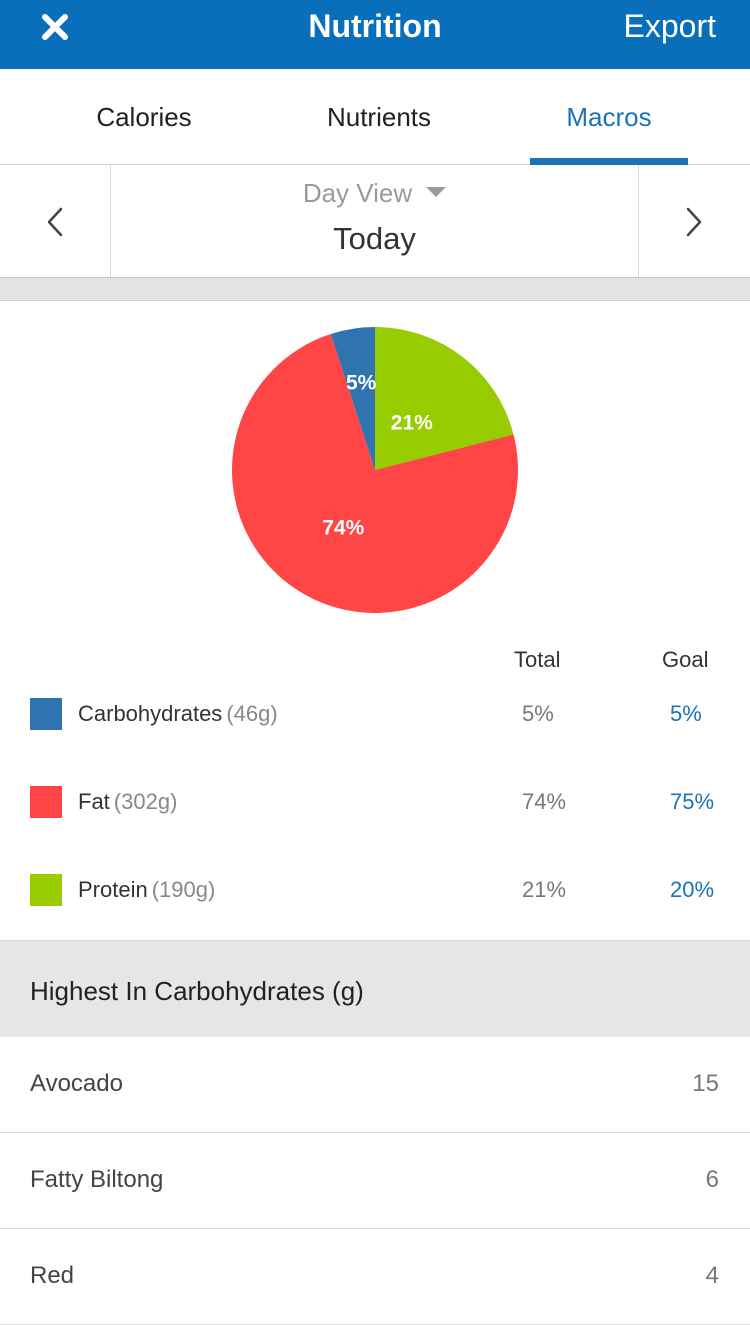  What do you see at coordinates (705, 1083) in the screenshot?
I see `food-value: 15` at bounding box center [705, 1083].